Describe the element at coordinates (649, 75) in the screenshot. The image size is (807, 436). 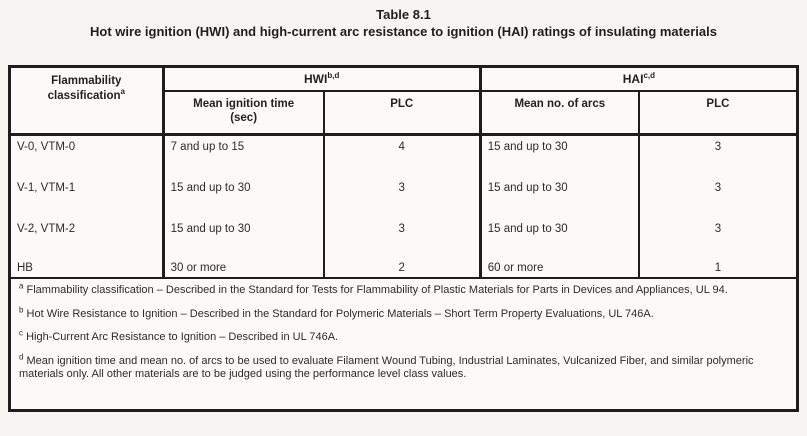
I see `hai-footnote-marker: c,d` at that location.